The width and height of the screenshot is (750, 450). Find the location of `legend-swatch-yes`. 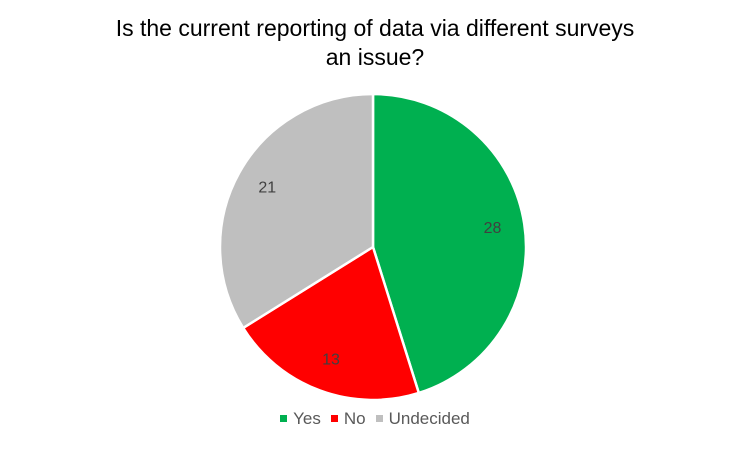

legend-swatch-yes is located at coordinates (284, 419).